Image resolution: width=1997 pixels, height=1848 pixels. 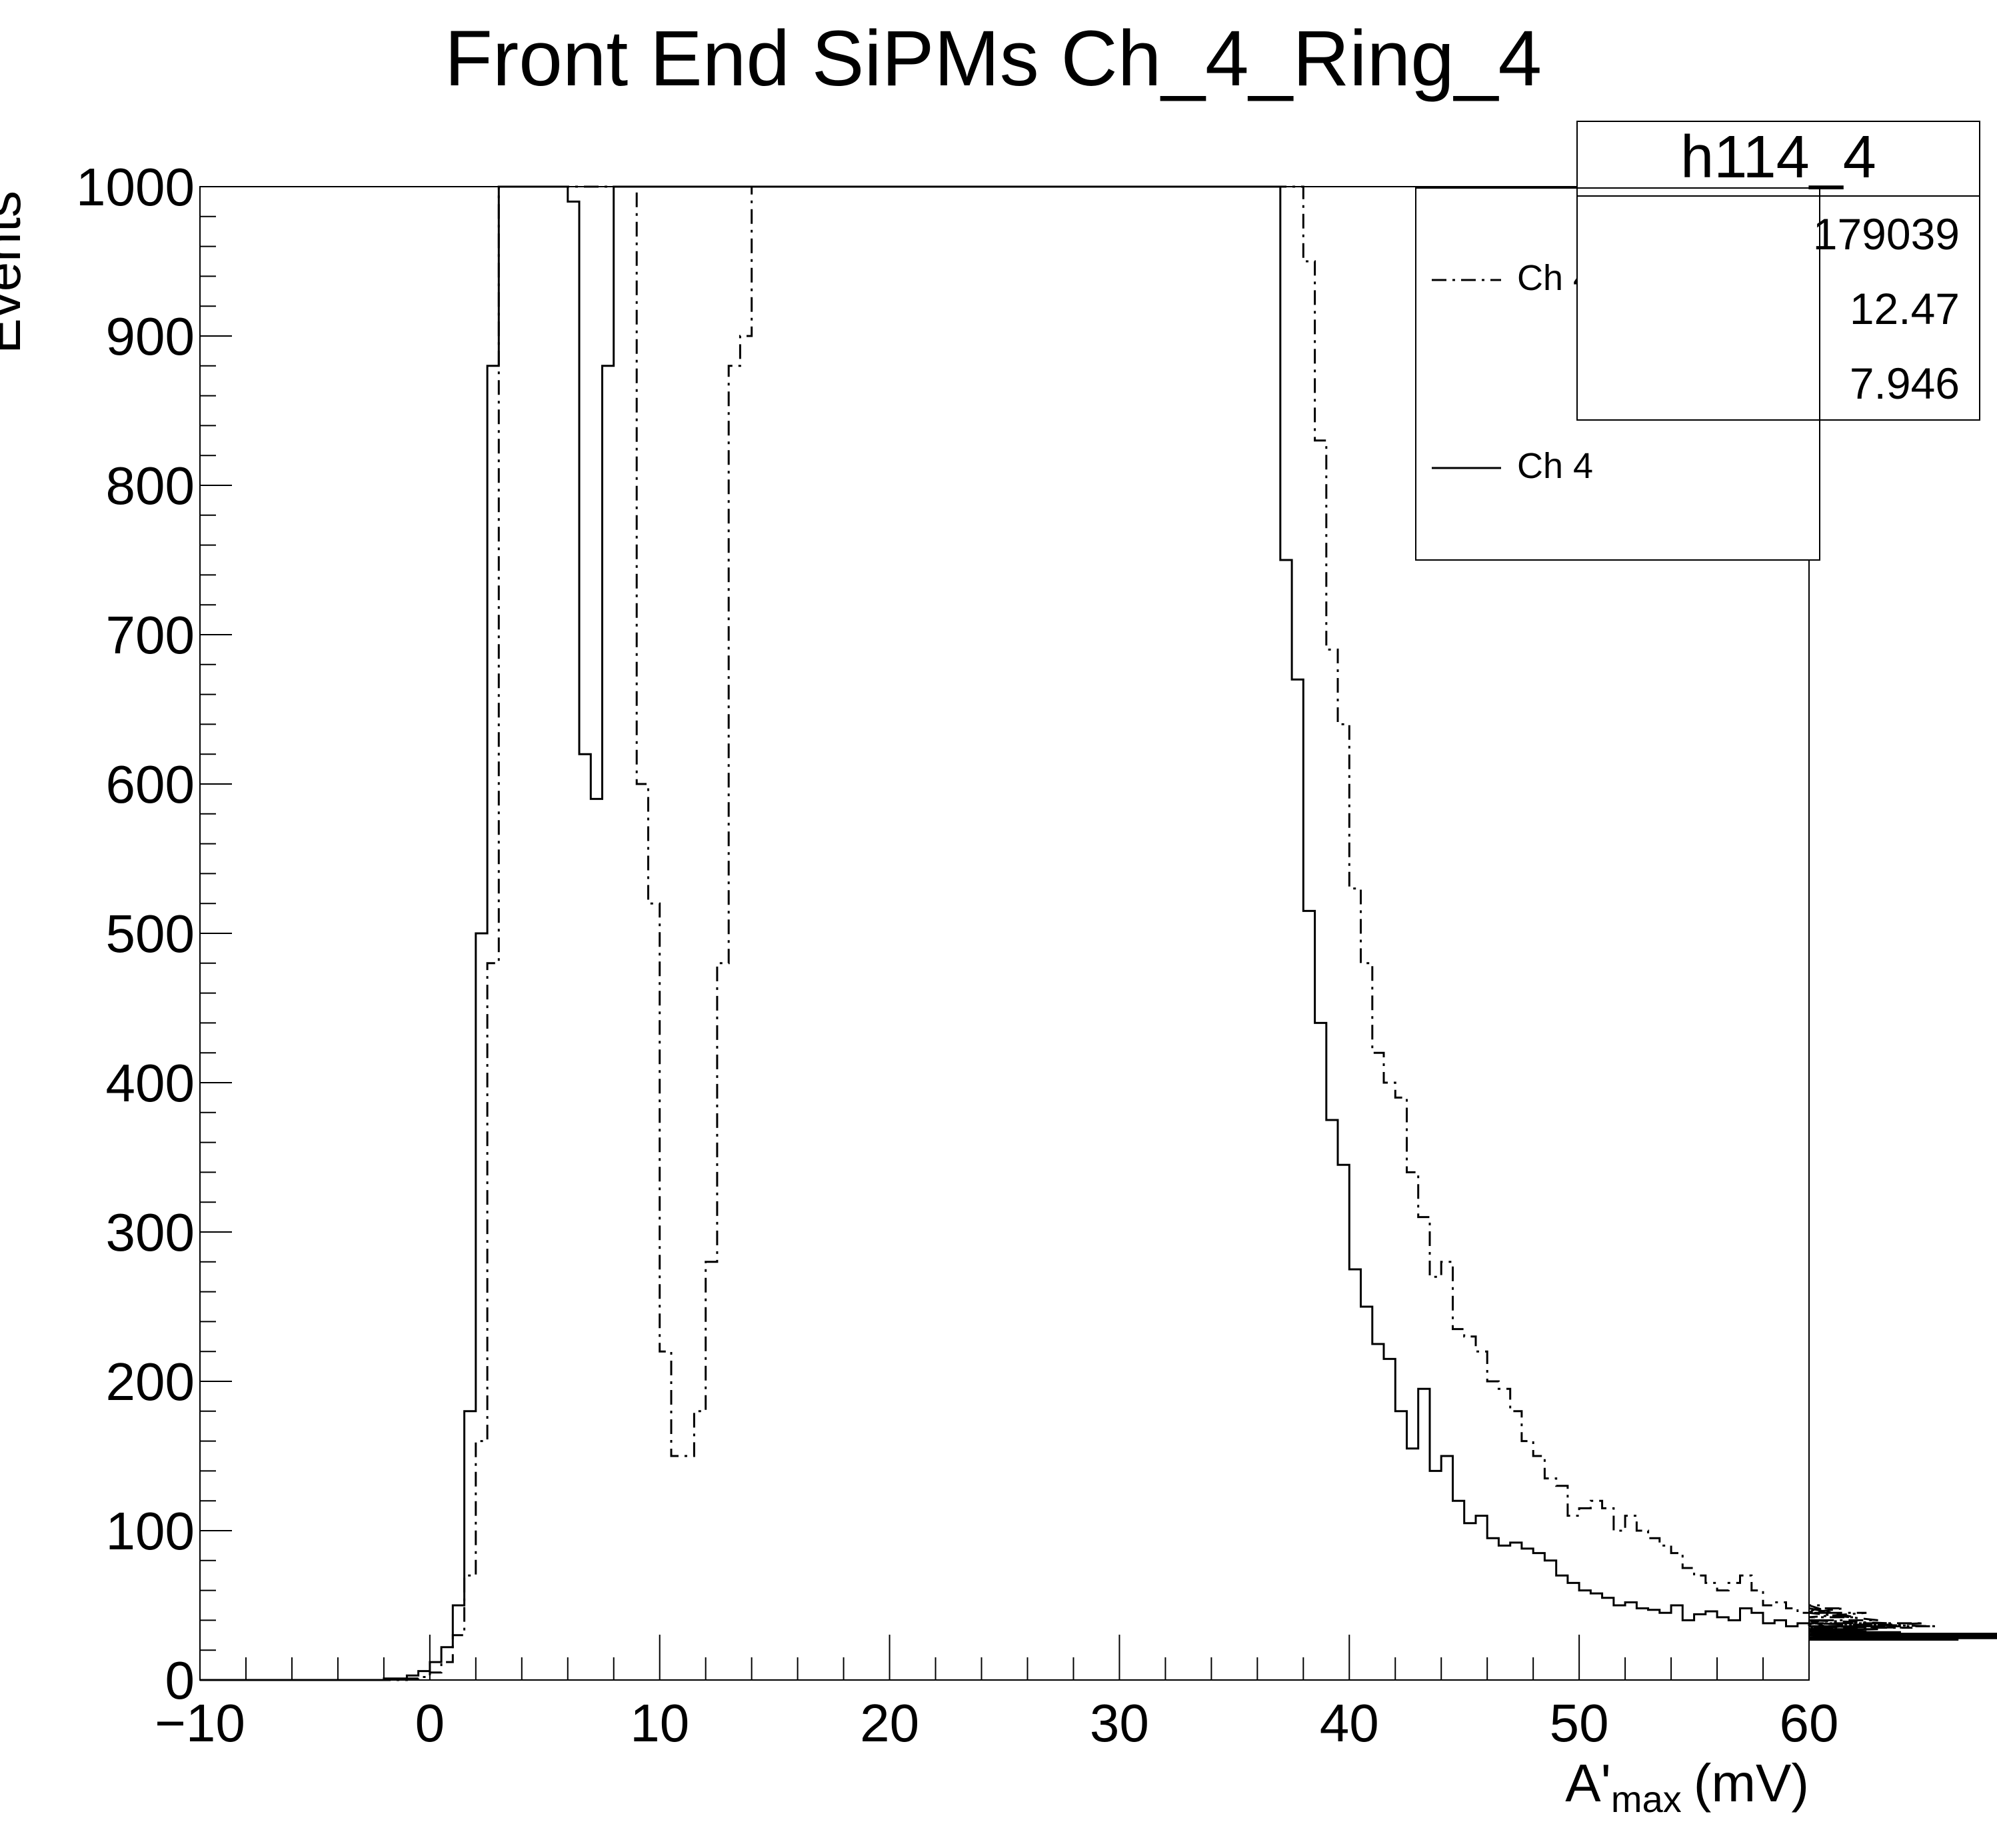 What do you see at coordinates (150, 1083) in the screenshot?
I see `y-tick-label: 400` at bounding box center [150, 1083].